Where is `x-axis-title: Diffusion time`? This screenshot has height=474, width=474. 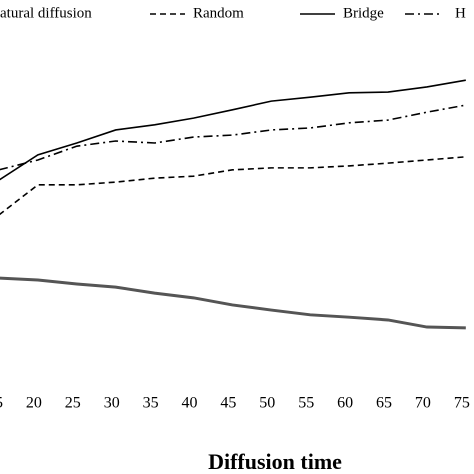 x-axis-title: Diffusion time is located at coordinates (275, 461).